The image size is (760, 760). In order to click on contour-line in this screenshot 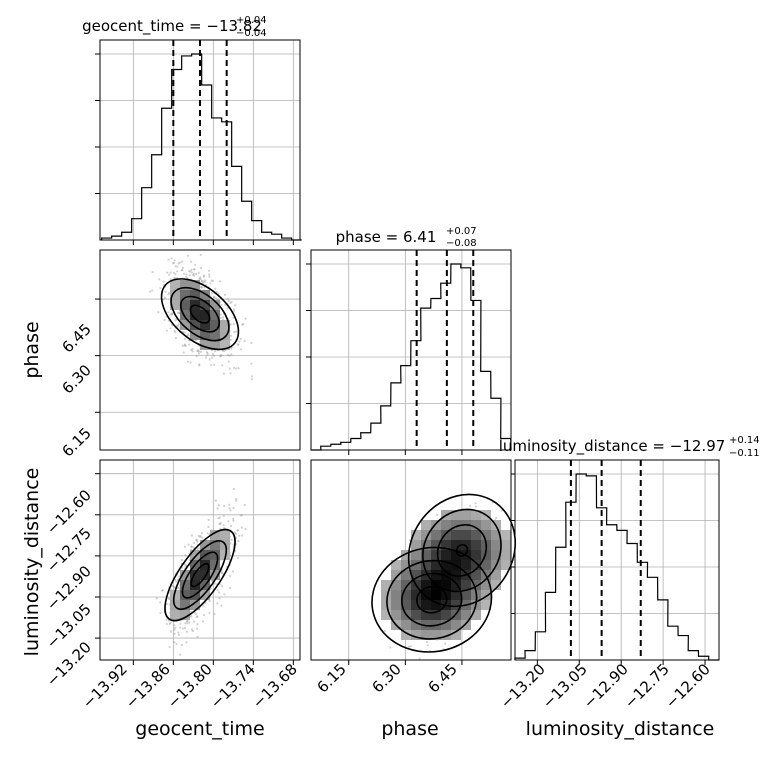, I will do `click(432, 599)`.